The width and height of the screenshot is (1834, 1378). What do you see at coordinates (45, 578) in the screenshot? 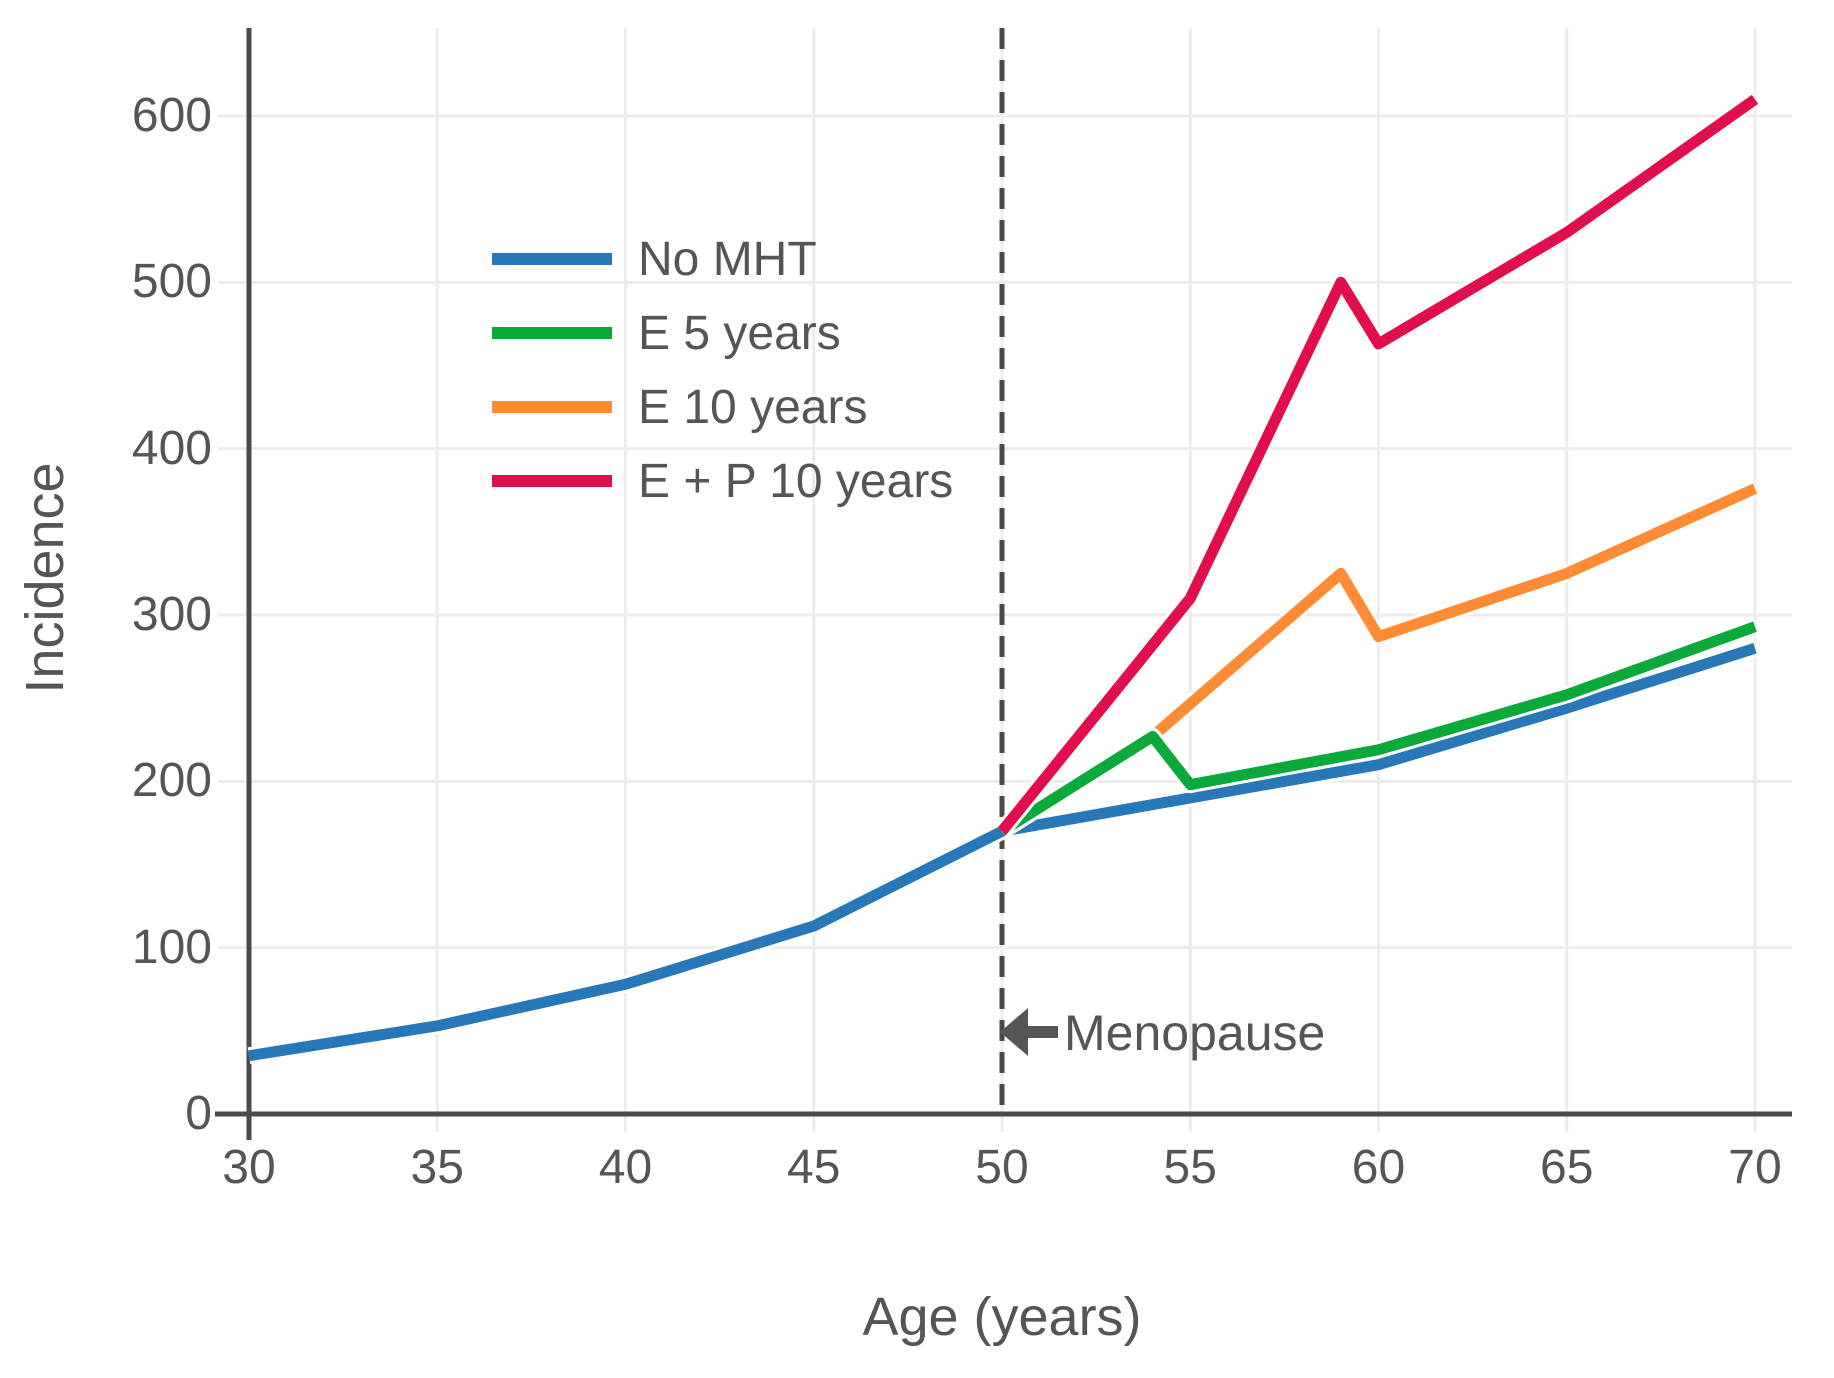
I see `y-axis-title: Incidence` at bounding box center [45, 578].